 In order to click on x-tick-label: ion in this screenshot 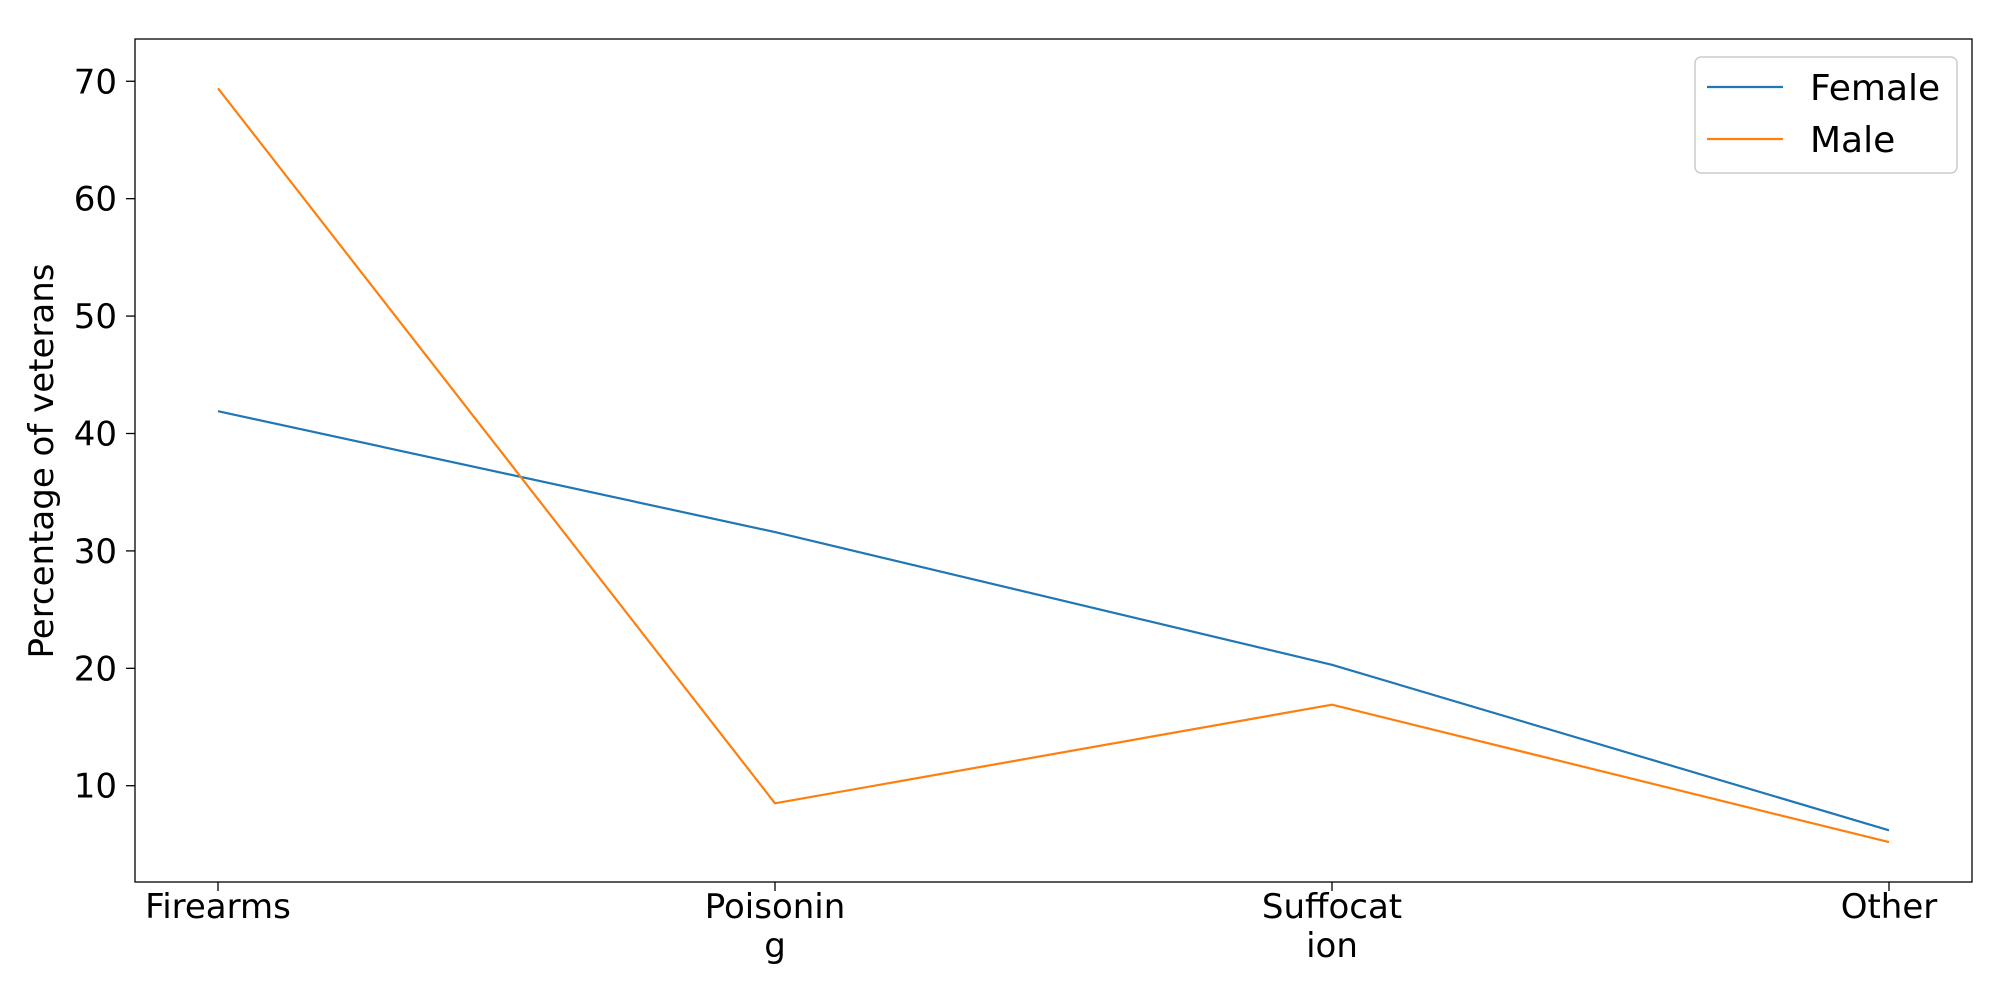, I will do `click(1332, 946)`.